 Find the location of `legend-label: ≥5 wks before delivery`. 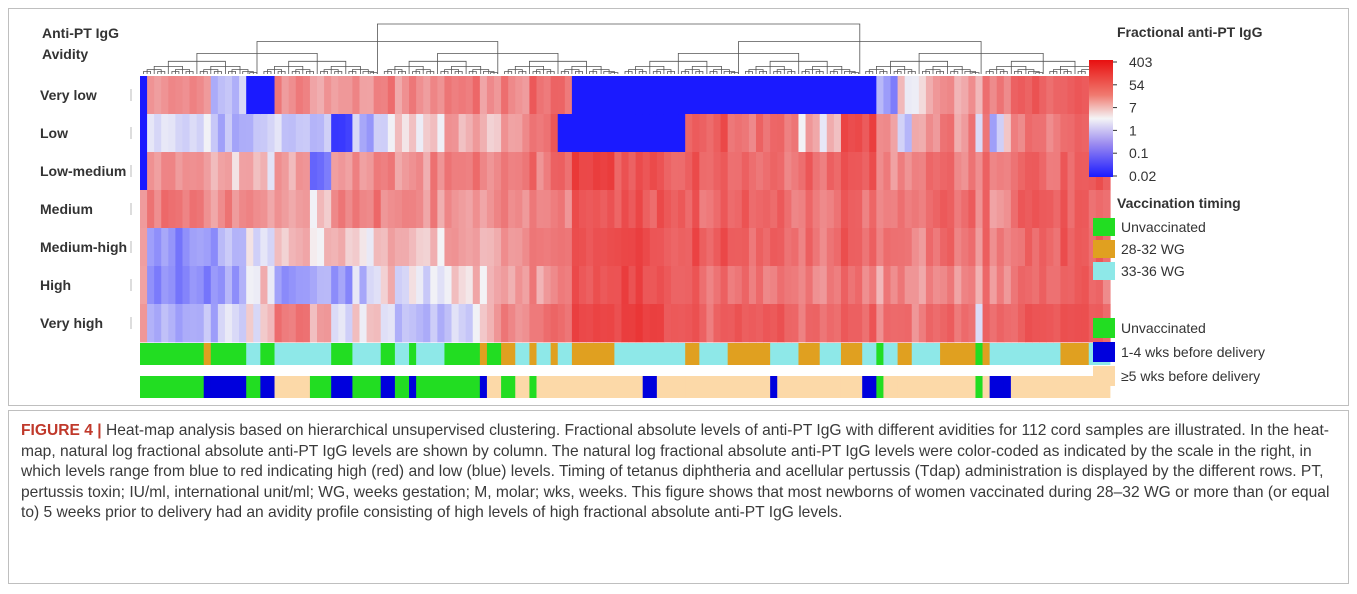

legend-label: ≥5 wks before delivery is located at coordinates (1190, 376).